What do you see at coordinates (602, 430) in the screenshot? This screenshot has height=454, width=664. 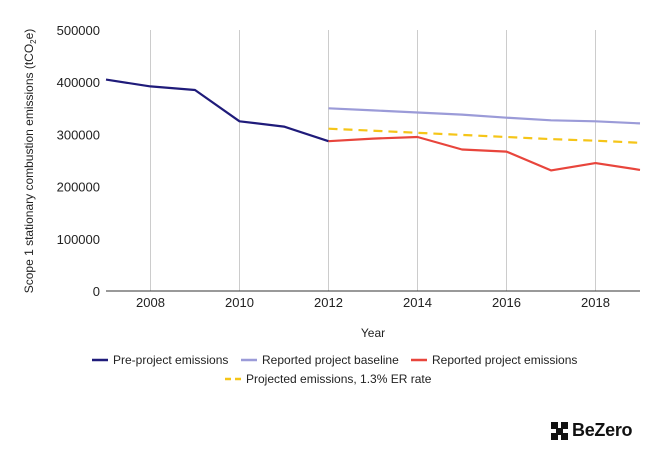 I see `logo-text: BeZero` at bounding box center [602, 430].